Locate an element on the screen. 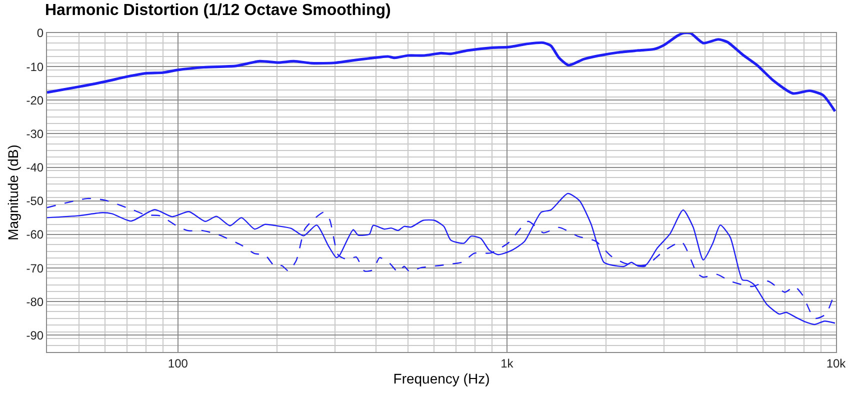  y-tick-label: -80 is located at coordinates (35, 301).